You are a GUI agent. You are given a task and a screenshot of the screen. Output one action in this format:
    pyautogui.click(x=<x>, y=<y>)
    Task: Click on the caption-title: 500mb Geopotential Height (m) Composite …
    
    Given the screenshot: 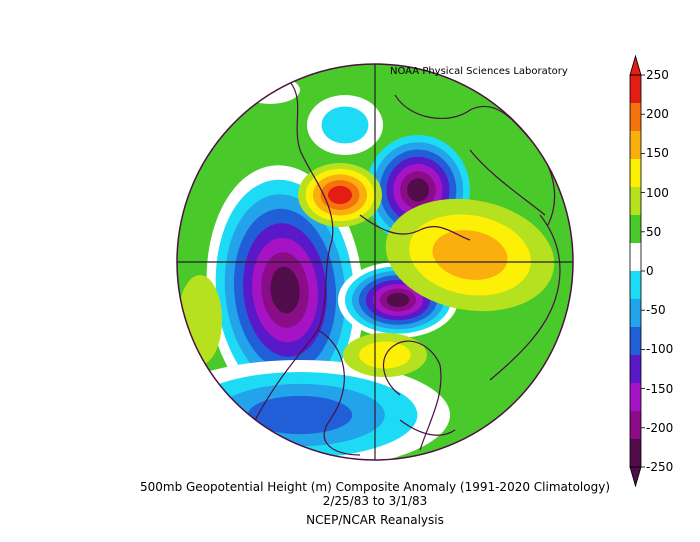 What is the action you would take?
    pyautogui.click(x=374, y=487)
    